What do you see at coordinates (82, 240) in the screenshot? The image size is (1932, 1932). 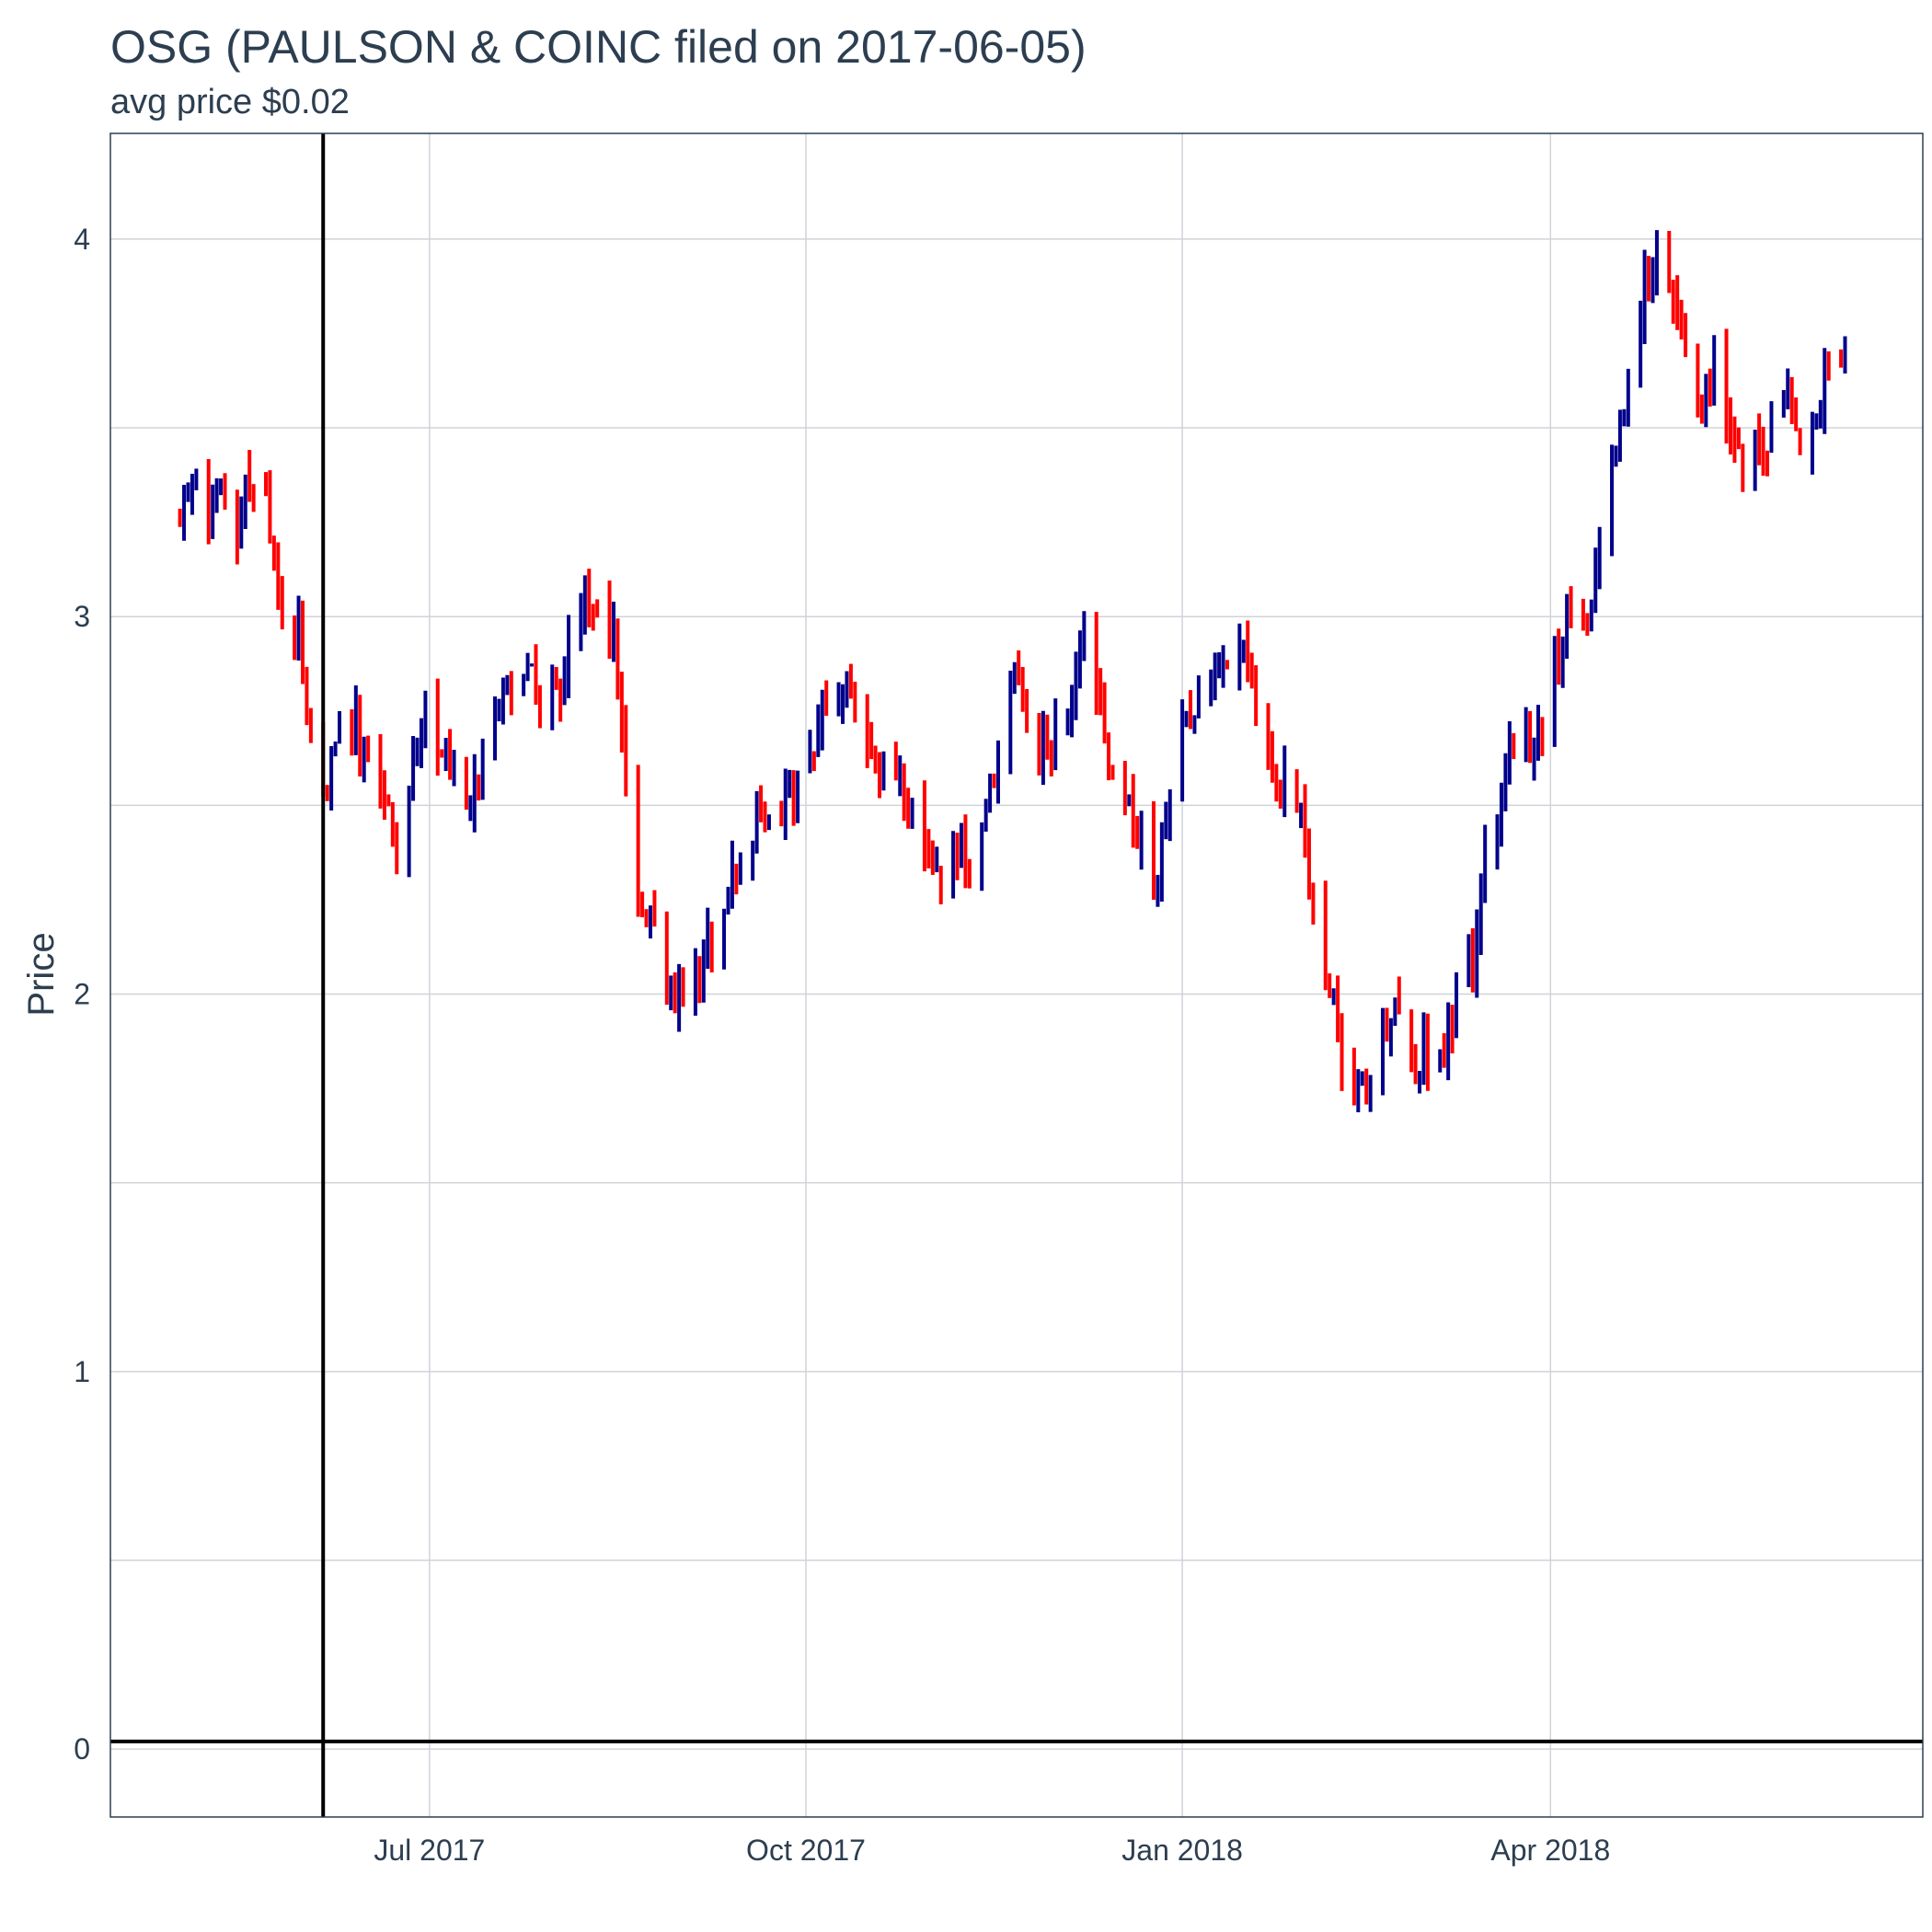 I see `y-tick-label: 4` at bounding box center [82, 240].